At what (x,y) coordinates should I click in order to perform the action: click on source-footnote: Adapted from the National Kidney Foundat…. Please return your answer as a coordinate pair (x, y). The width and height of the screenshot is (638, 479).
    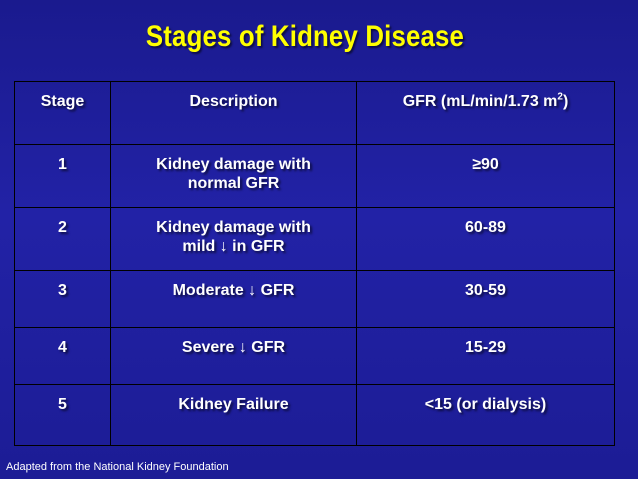
    Looking at the image, I should click on (117, 467).